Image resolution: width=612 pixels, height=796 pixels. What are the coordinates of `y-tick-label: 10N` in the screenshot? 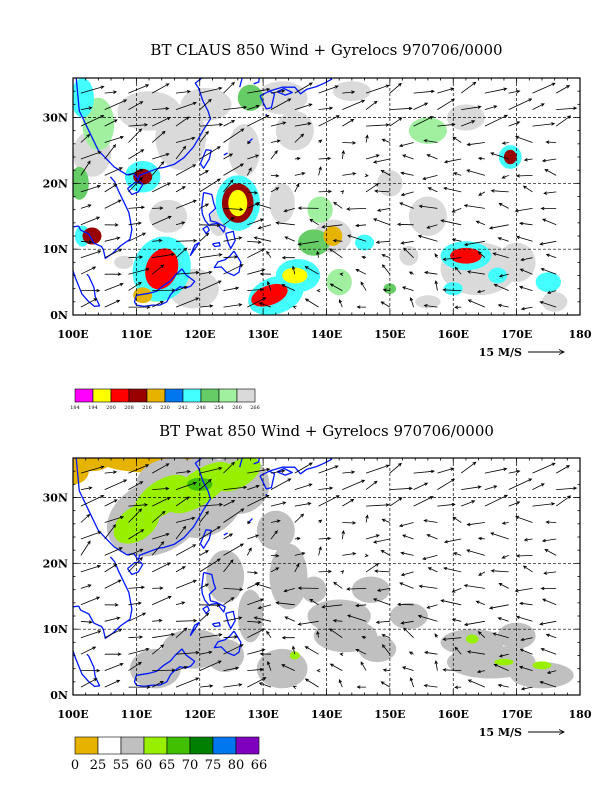 It's located at (55, 249).